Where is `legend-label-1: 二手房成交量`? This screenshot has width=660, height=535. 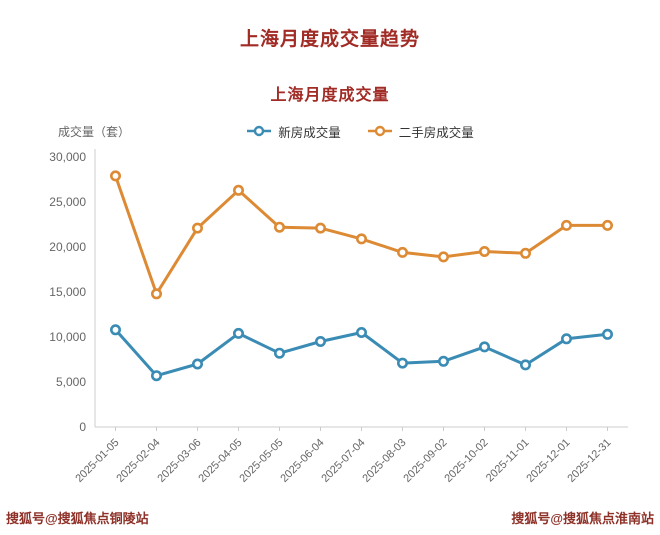 legend-label-1: 二手房成交量 is located at coordinates (436, 132).